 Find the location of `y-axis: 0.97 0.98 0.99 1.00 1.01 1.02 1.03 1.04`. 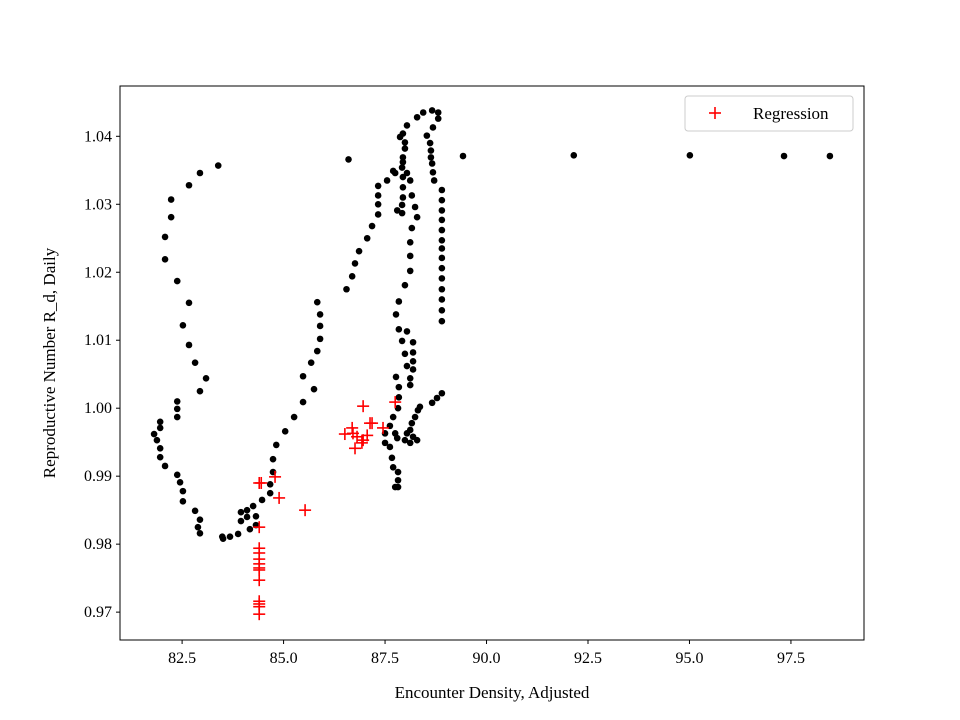

y-axis: 0.97 0.98 0.99 1.00 1.01 1.02 1.03 1.04 is located at coordinates (102, 374).